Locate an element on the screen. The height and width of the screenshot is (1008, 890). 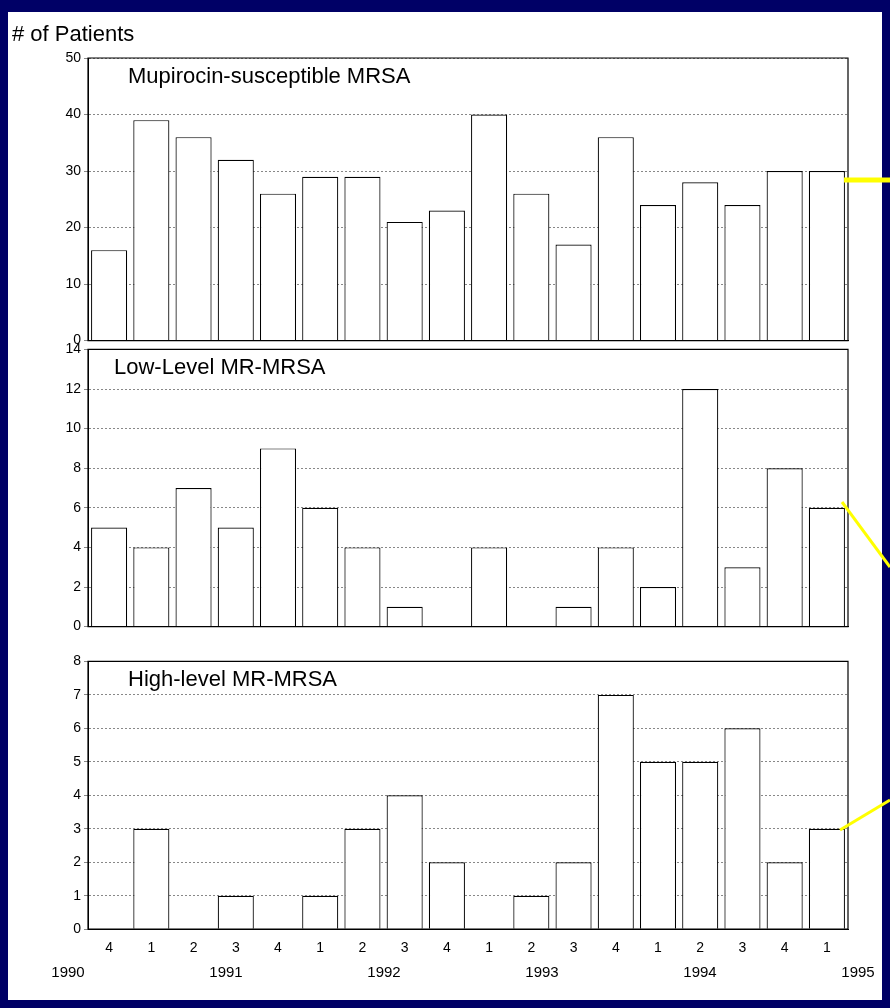
y-tick-label: 1 is located at coordinates (77, 894).